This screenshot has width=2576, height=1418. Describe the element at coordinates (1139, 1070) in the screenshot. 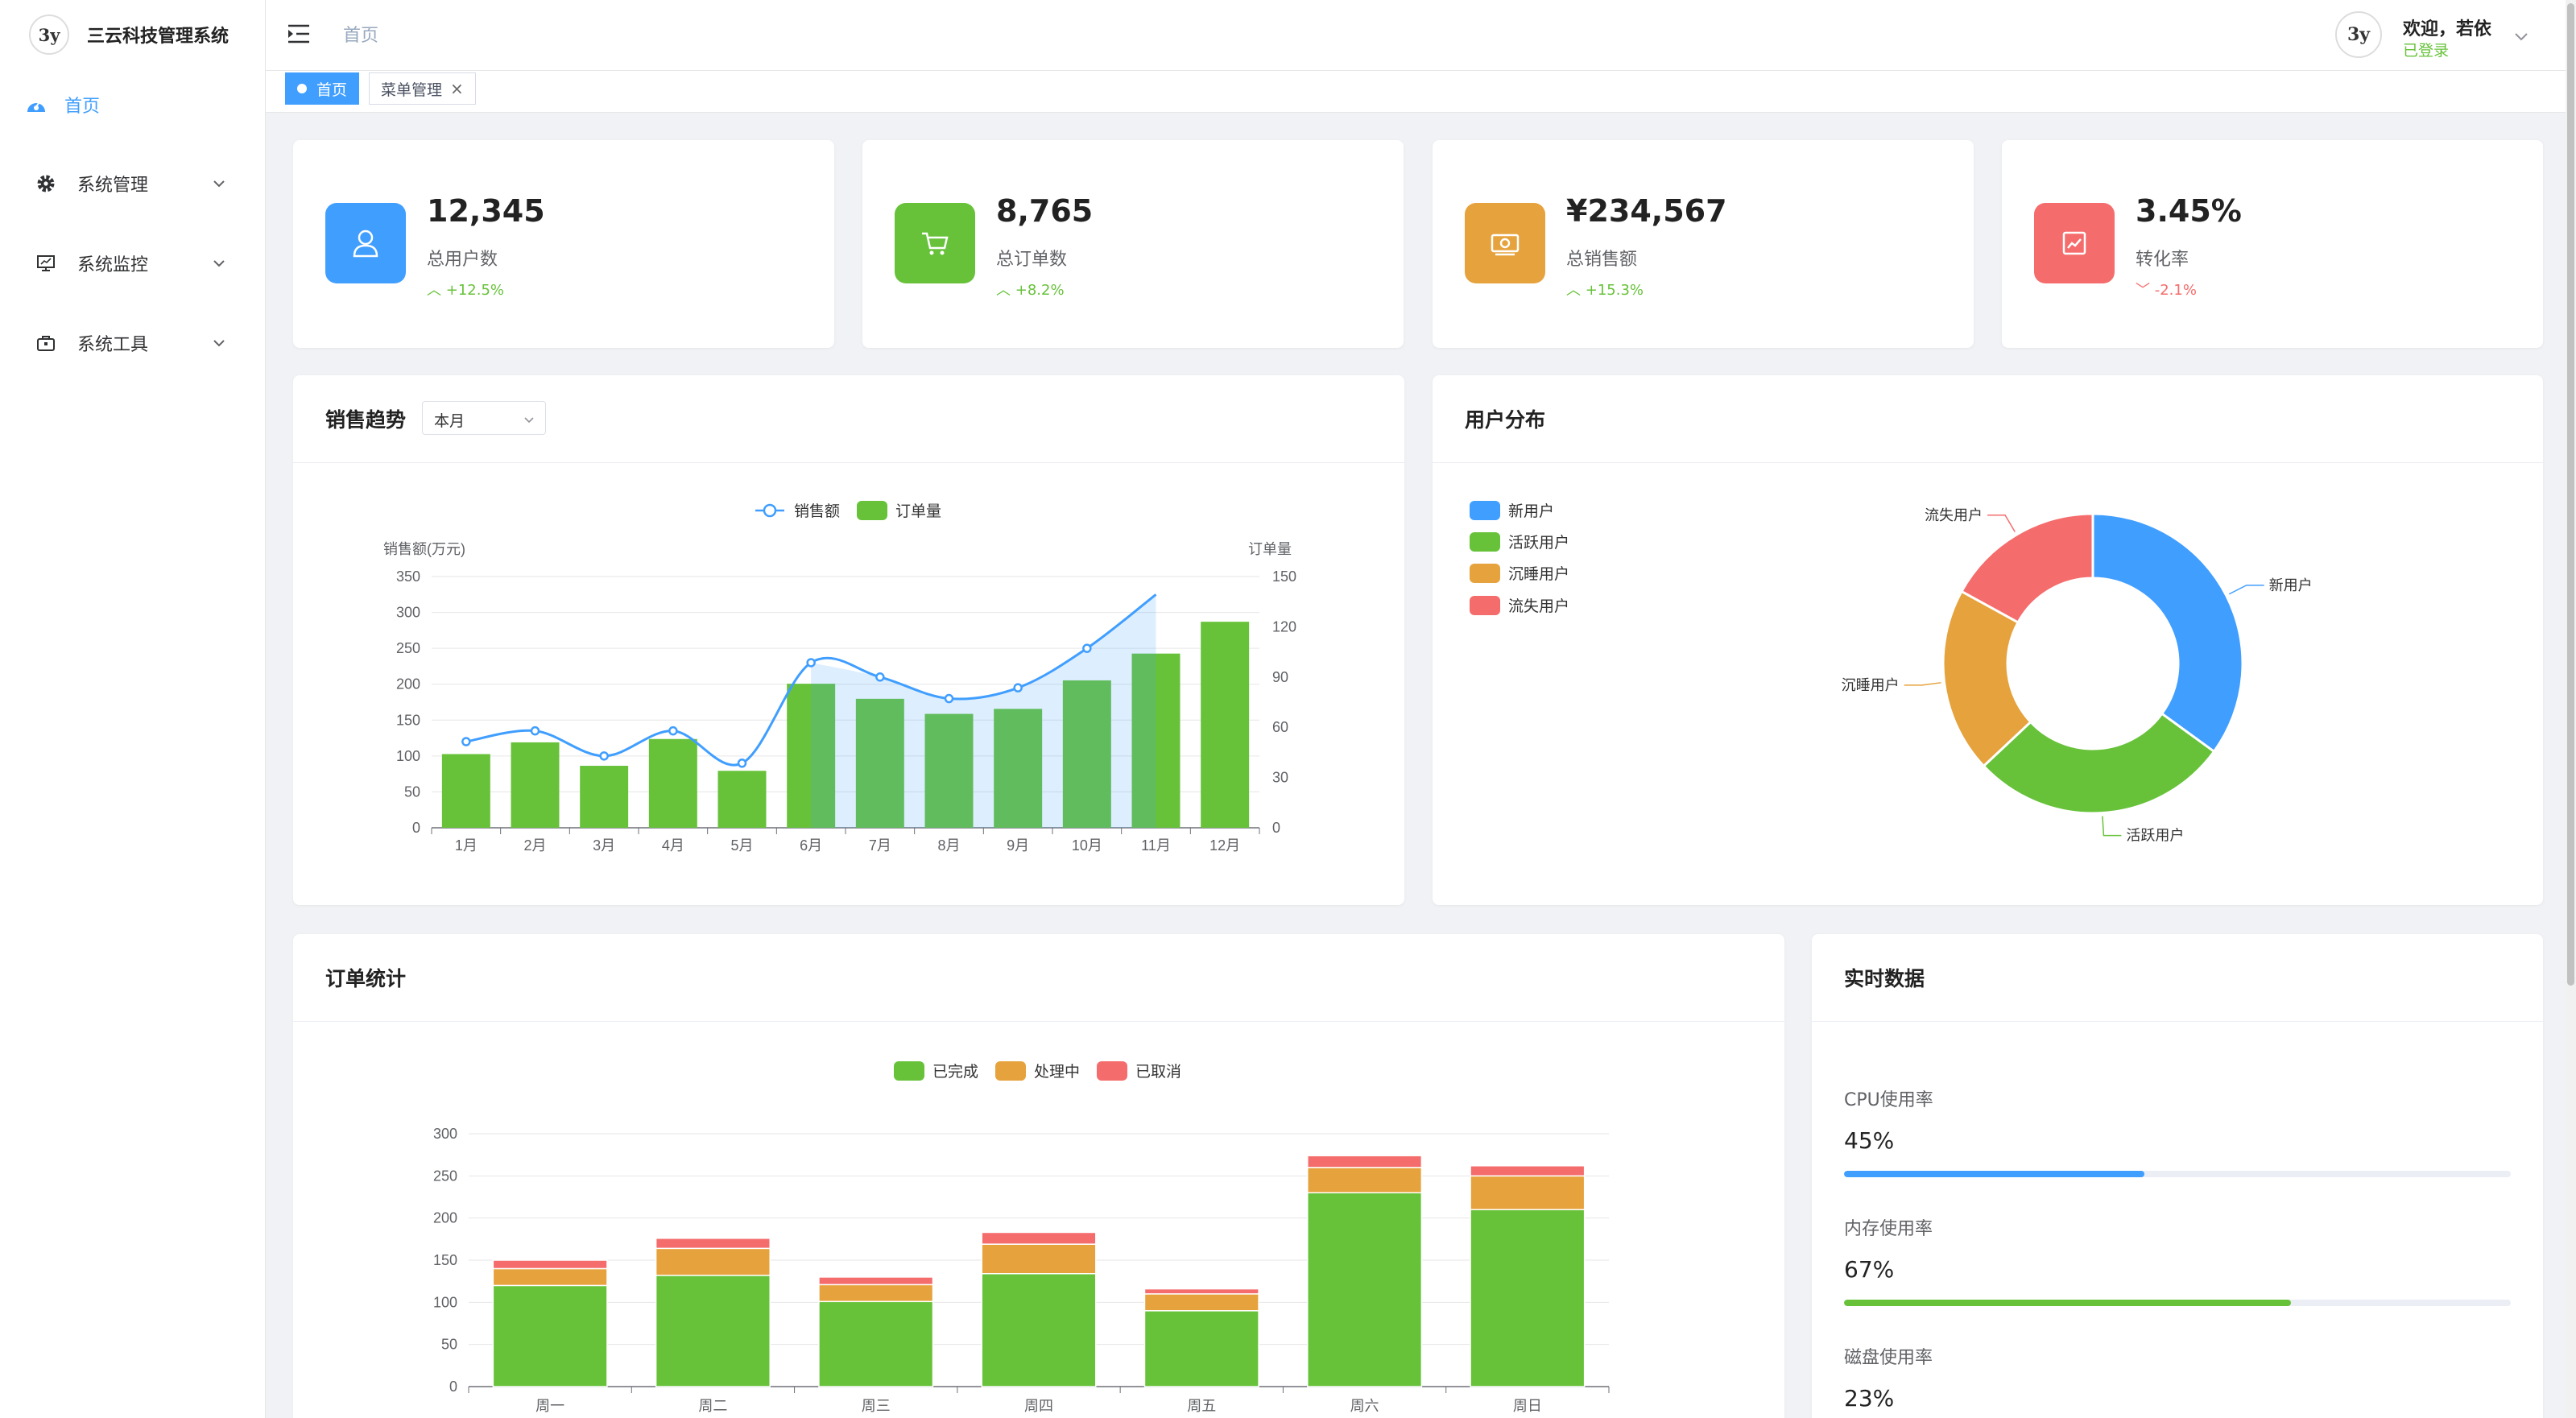

I see `legend-item-cancelled: 已取消` at that location.